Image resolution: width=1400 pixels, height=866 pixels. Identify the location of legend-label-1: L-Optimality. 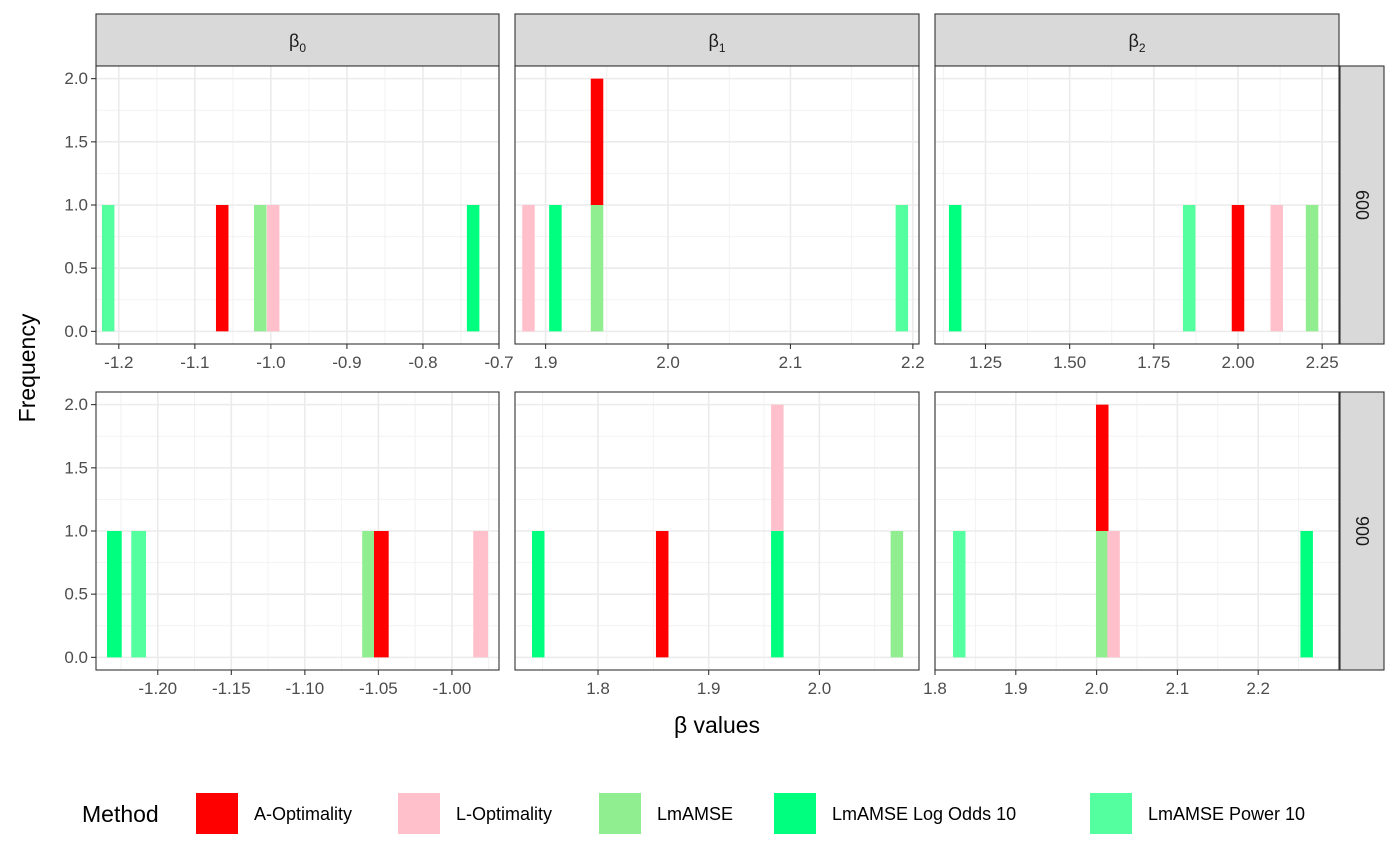
(504, 814).